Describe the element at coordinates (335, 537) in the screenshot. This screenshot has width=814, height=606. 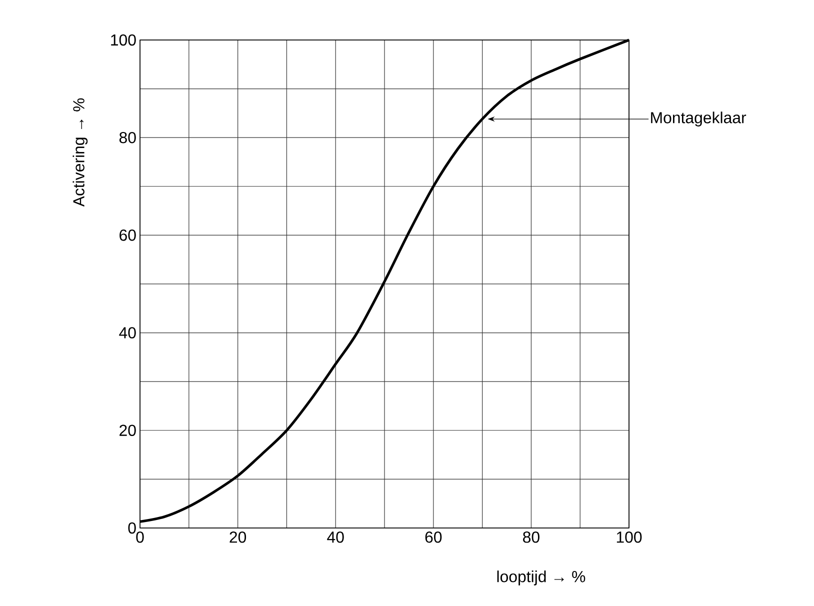
I see `x-tick-label: 40` at that location.